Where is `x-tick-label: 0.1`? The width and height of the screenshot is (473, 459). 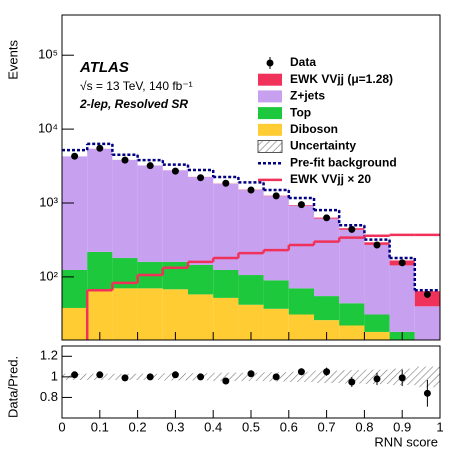
x-tick-label: 0.1 is located at coordinates (100, 426).